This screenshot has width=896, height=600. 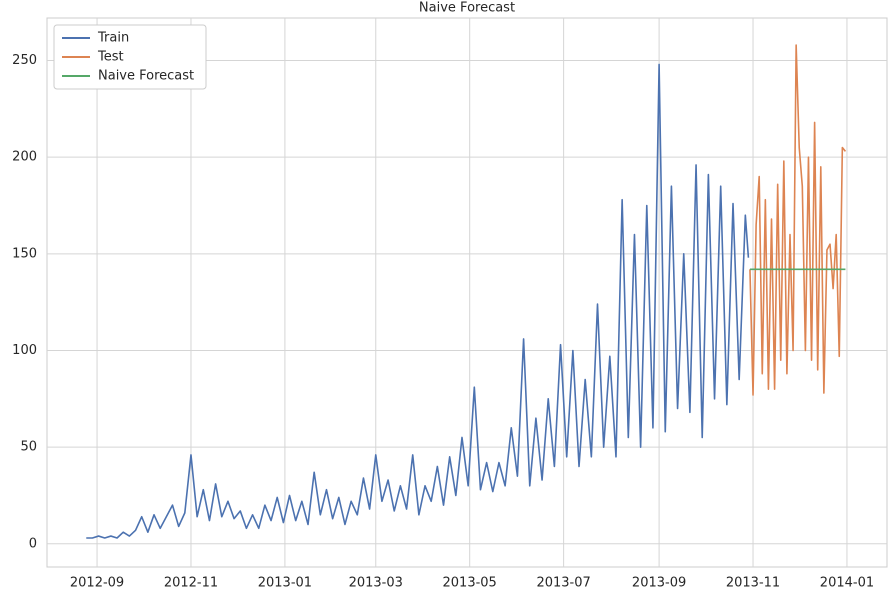 What do you see at coordinates (146, 76) in the screenshot?
I see `legend-label: Naive Forecast` at bounding box center [146, 76].